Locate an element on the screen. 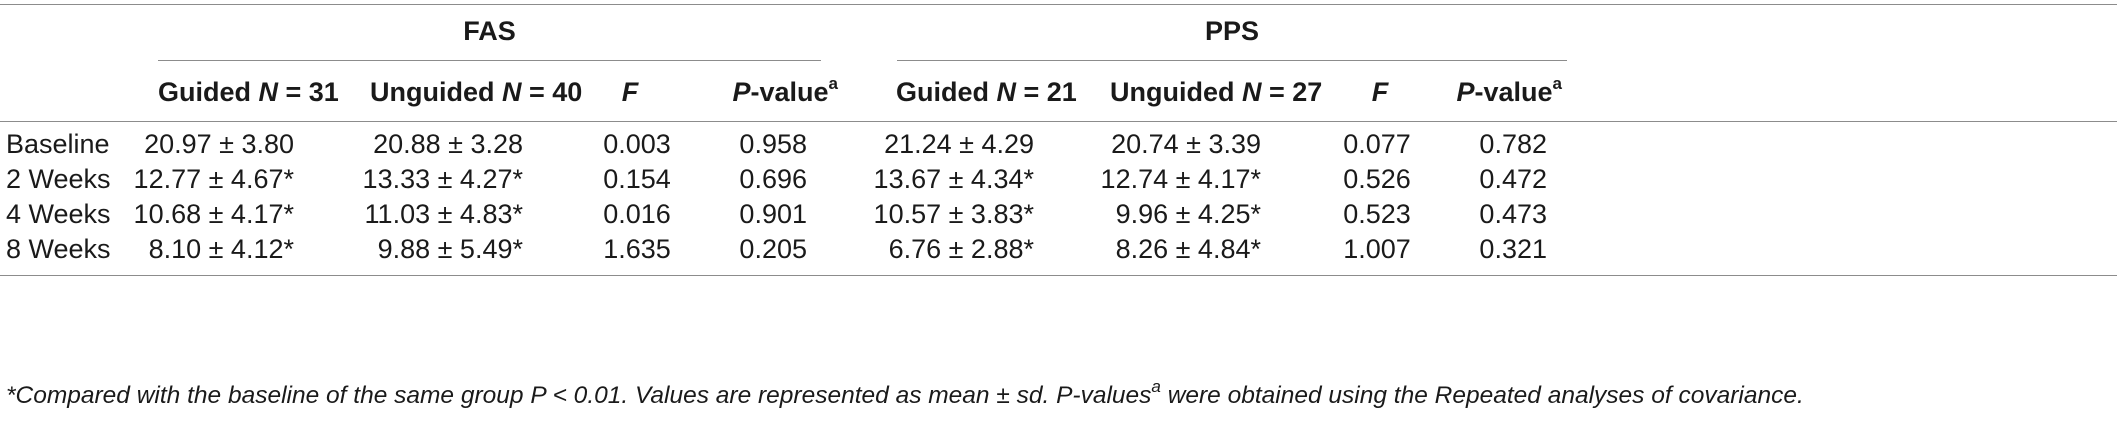  column-header-6: Unguided N = 27 is located at coordinates (1216, 92).